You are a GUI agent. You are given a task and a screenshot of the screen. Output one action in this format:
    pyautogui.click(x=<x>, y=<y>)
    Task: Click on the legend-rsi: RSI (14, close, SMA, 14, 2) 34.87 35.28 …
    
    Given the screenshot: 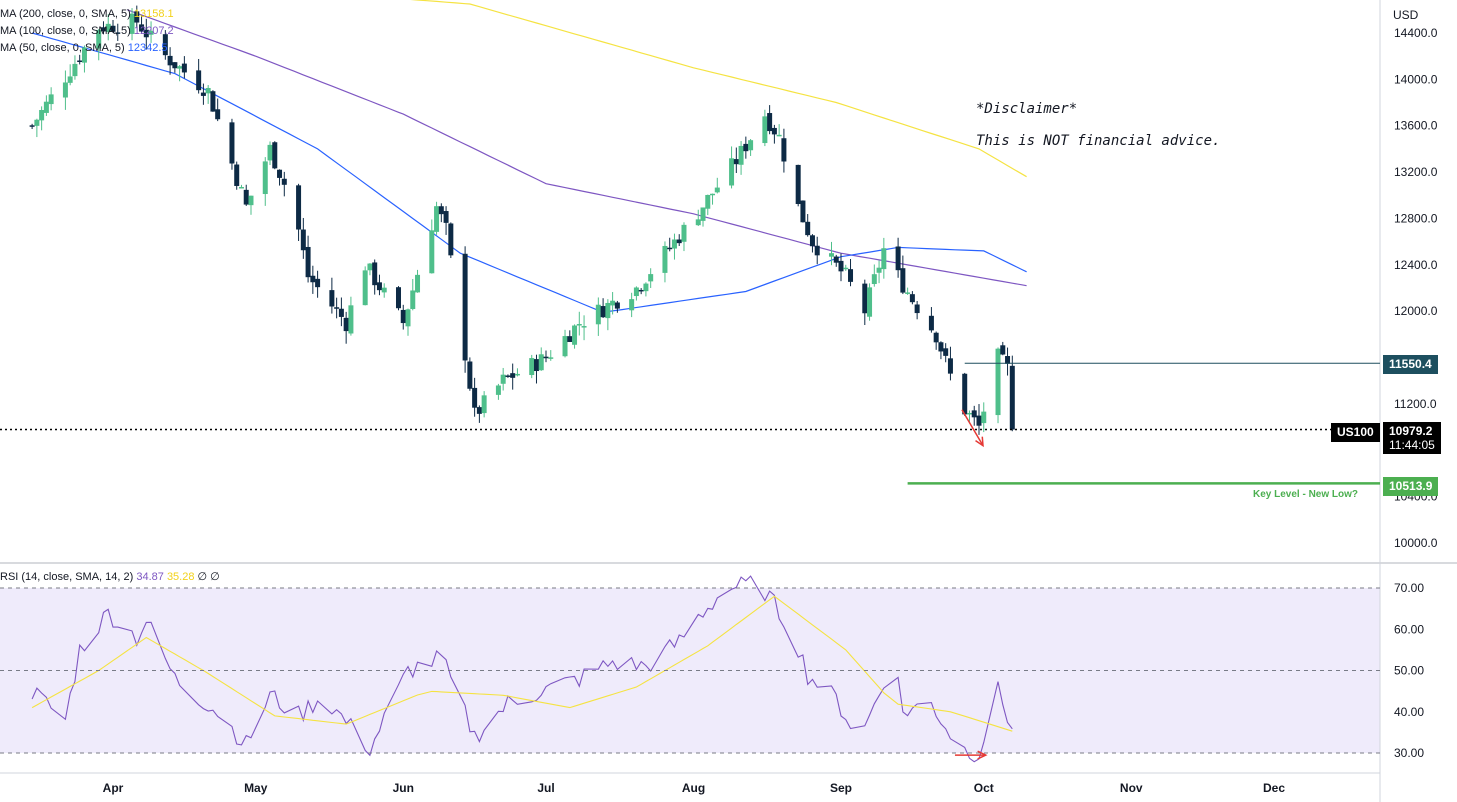 What is the action you would take?
    pyautogui.click(x=110, y=577)
    